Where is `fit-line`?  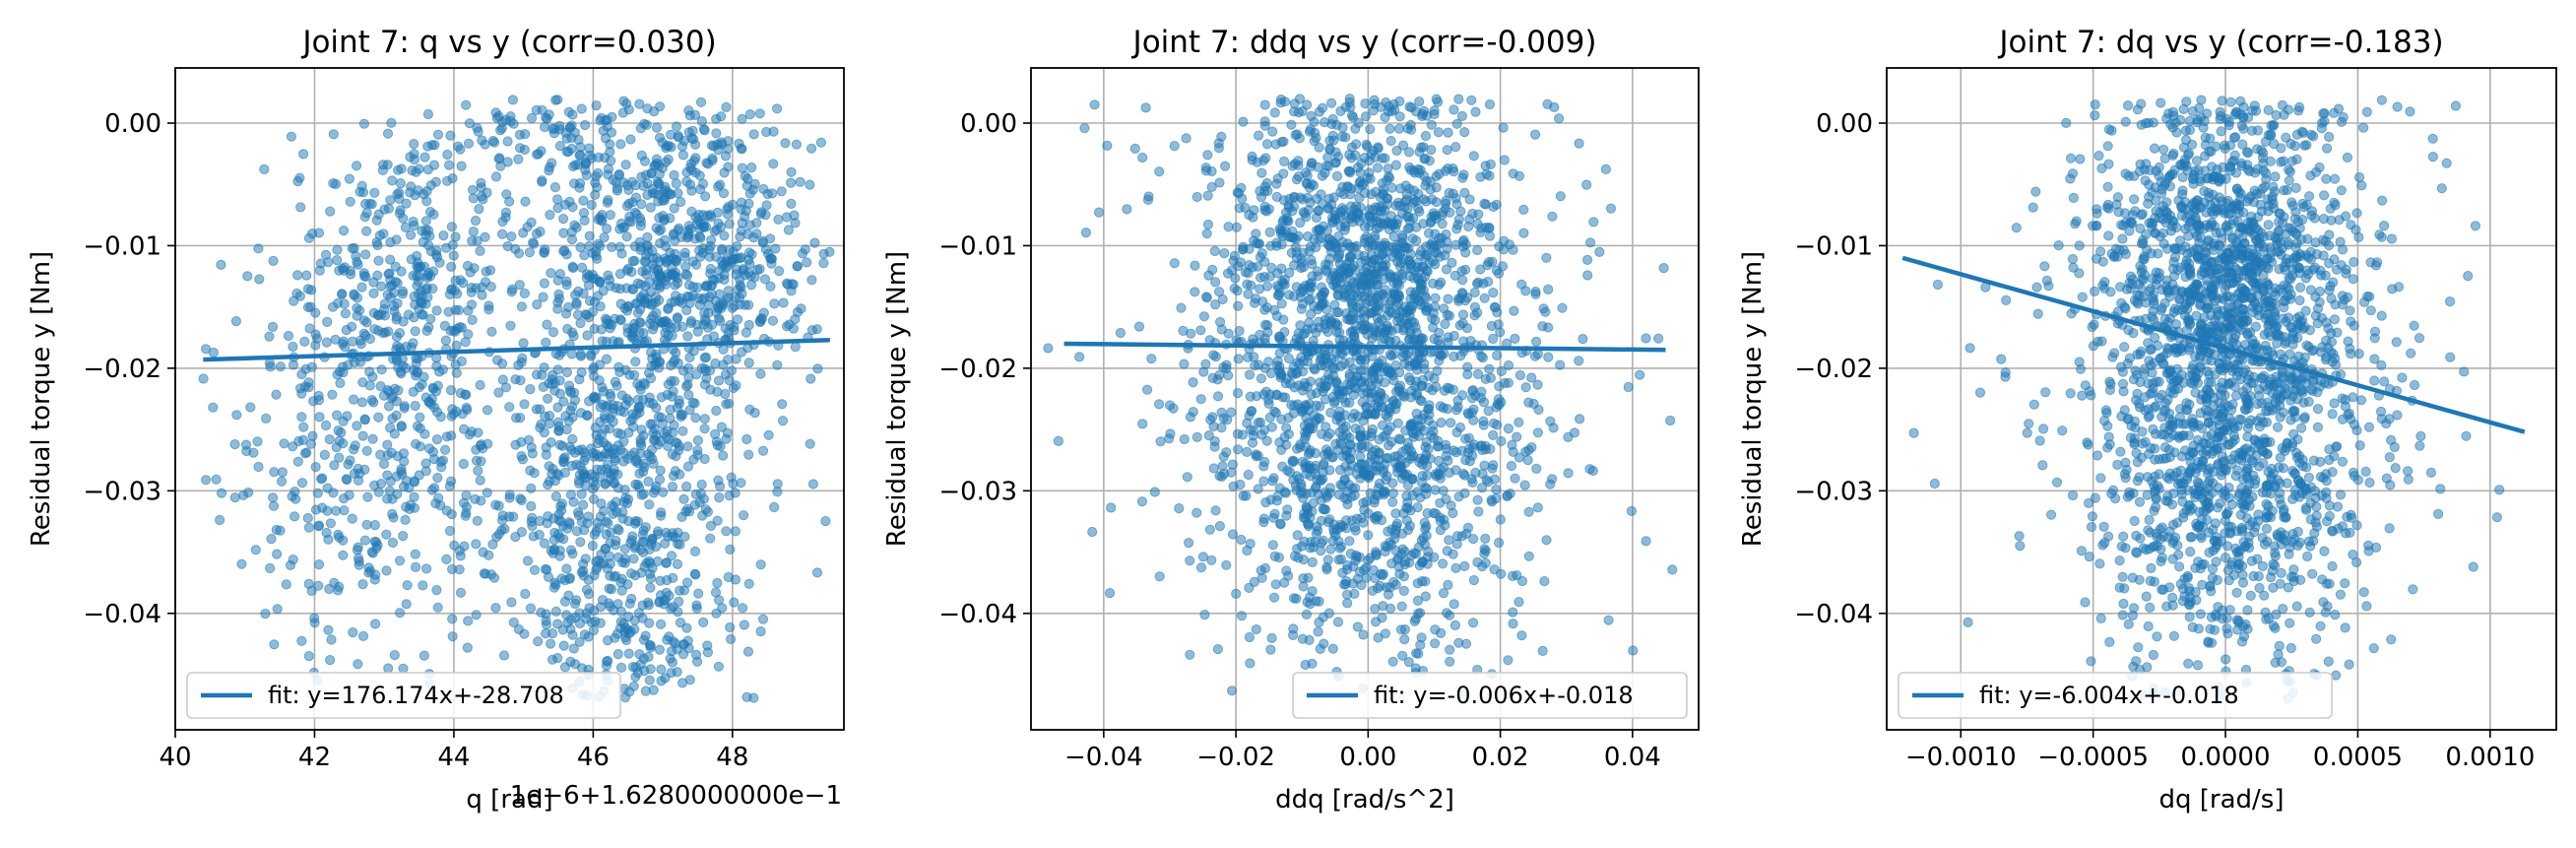 fit-line is located at coordinates (1365, 347).